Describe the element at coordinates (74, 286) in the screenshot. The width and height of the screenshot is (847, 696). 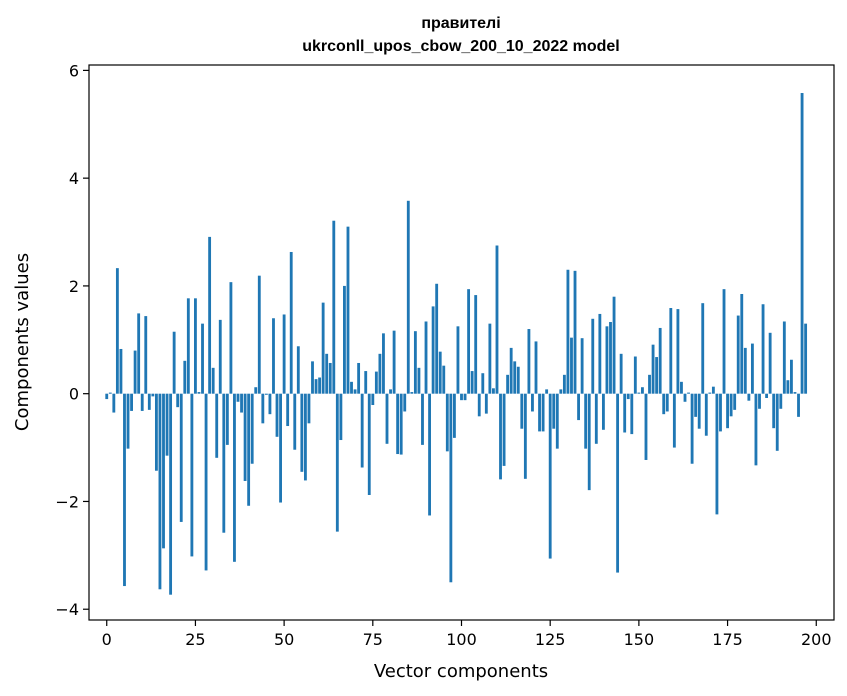
I see `y-tick-label: 2` at that location.